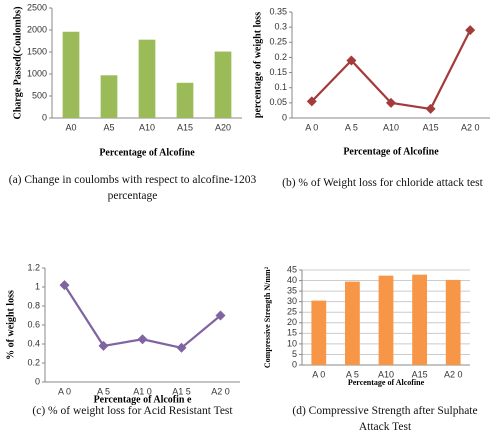 This screenshot has height=435, width=500. I want to click on x-axis-label: Percentage of Alcofin e, so click(143, 399).